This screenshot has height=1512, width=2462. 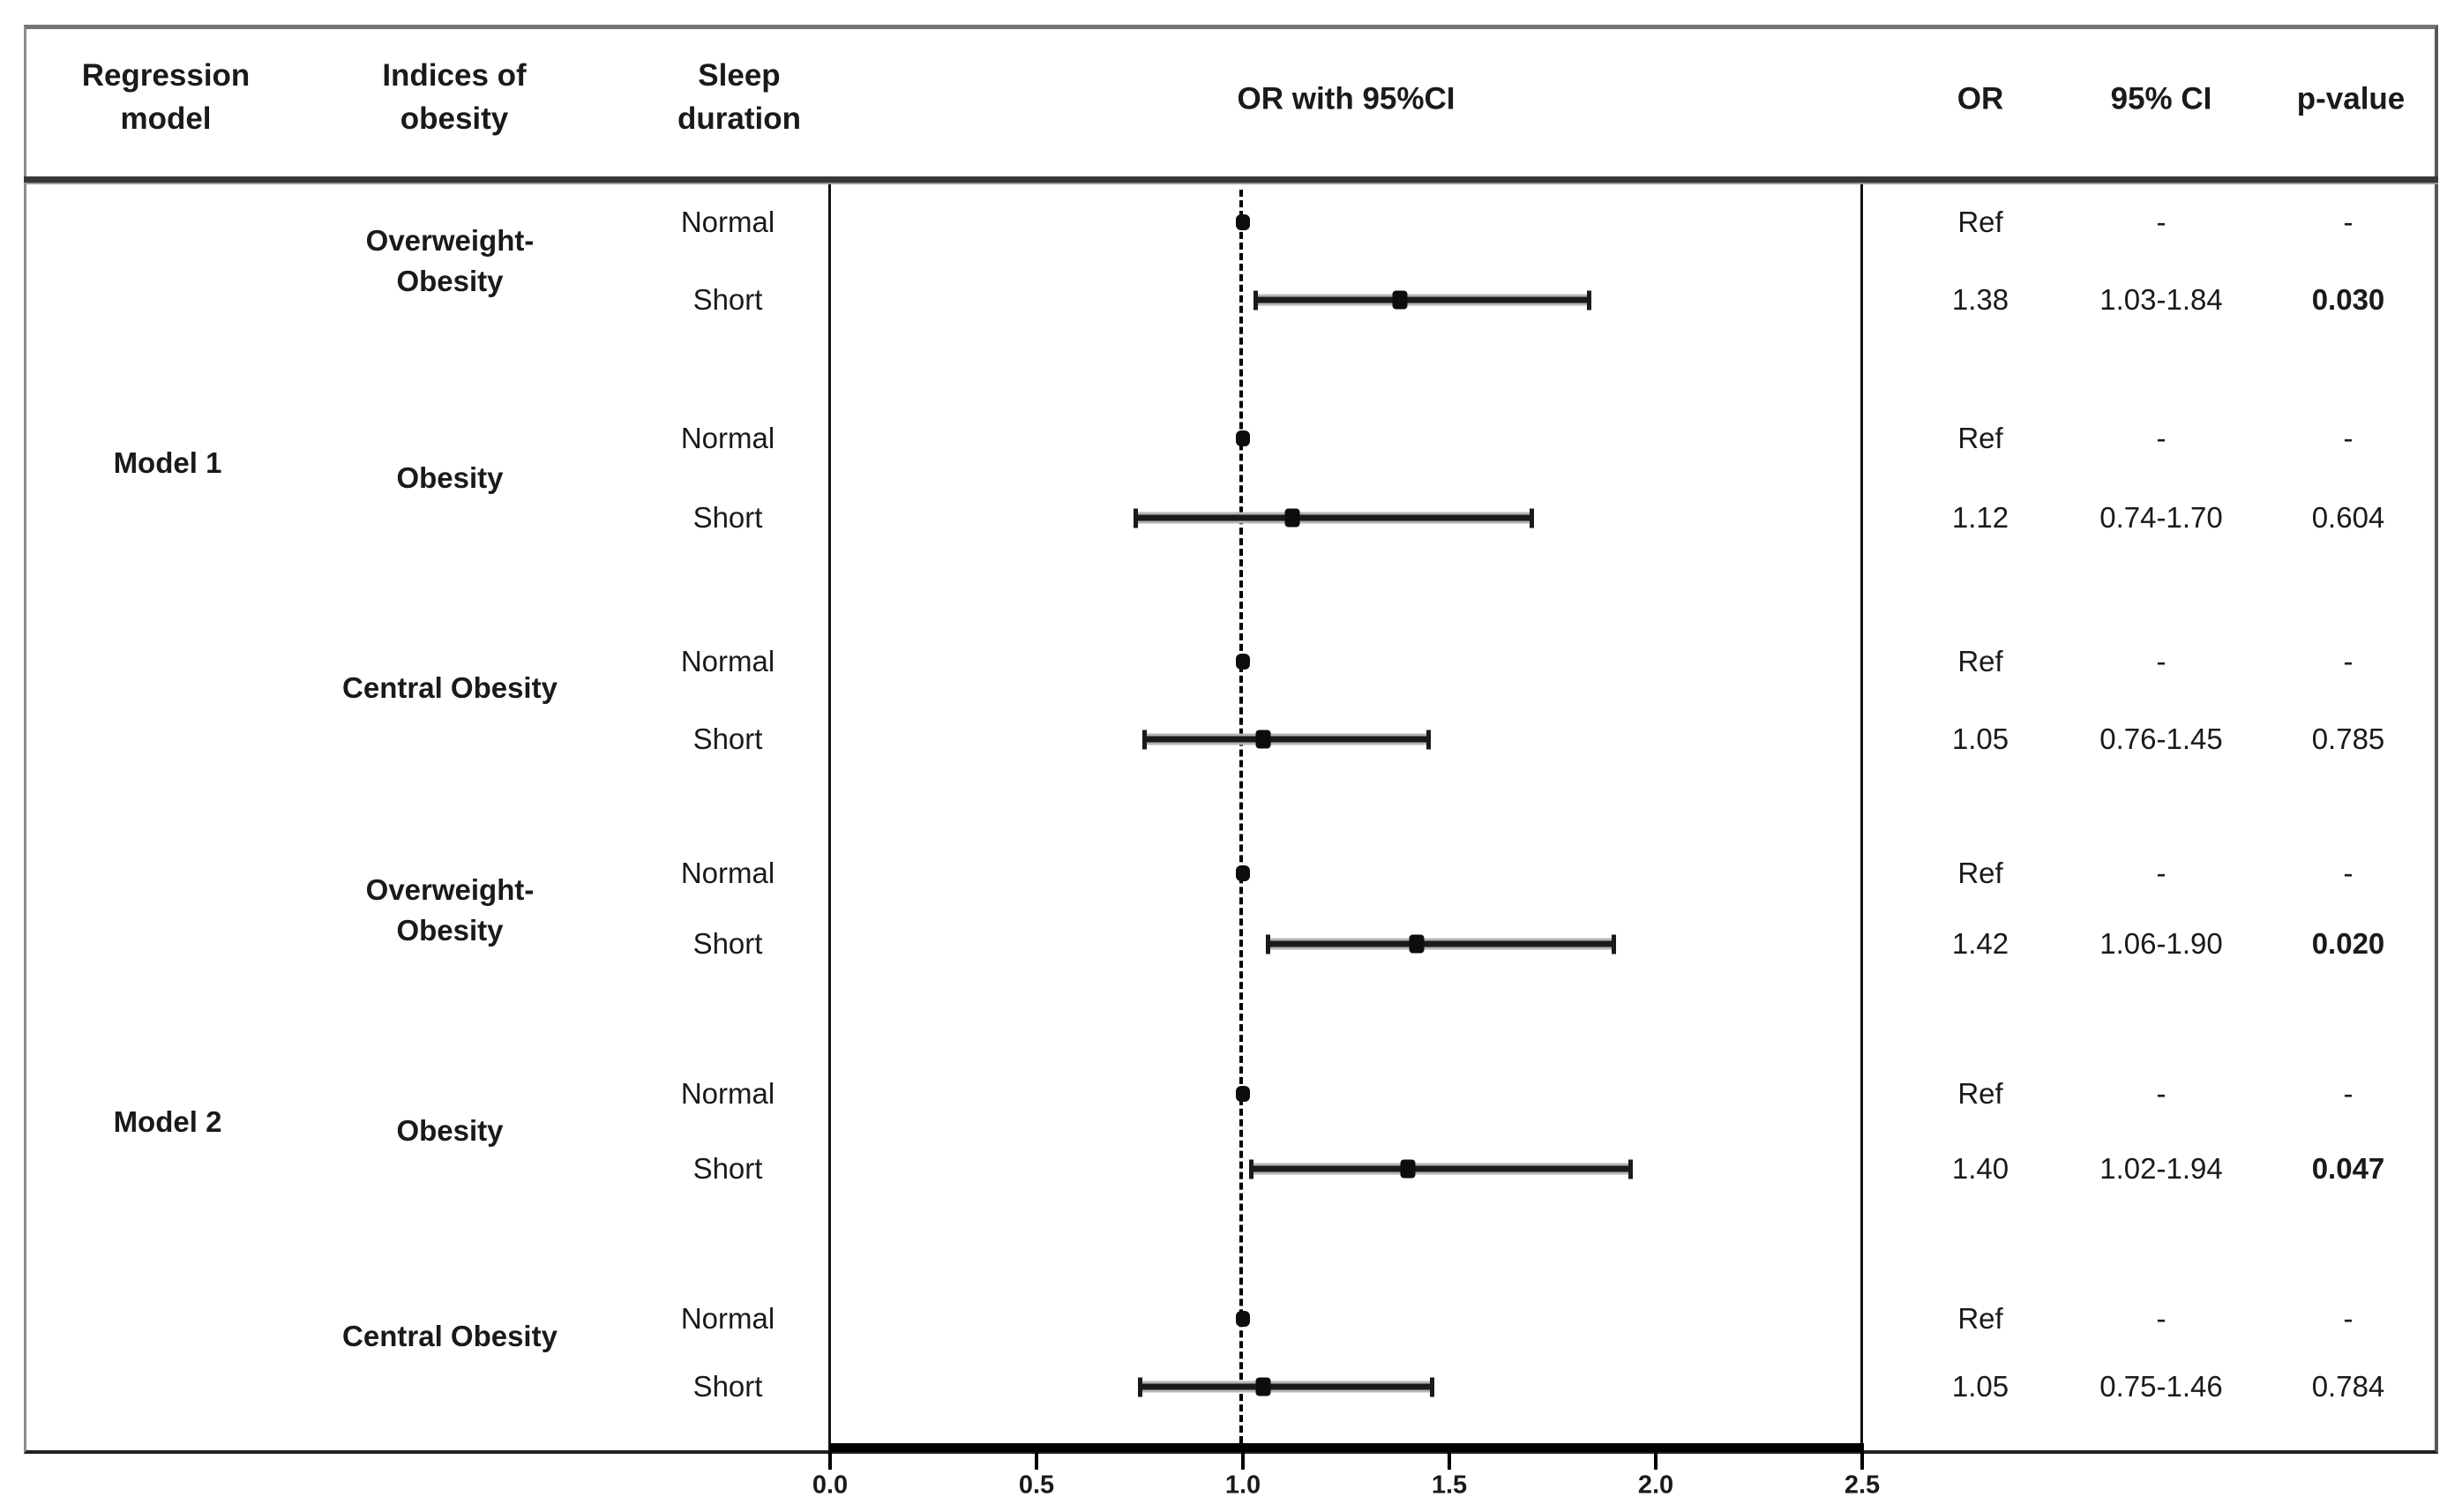 What do you see at coordinates (167, 1121) in the screenshot?
I see `model-label: Model 2` at bounding box center [167, 1121].